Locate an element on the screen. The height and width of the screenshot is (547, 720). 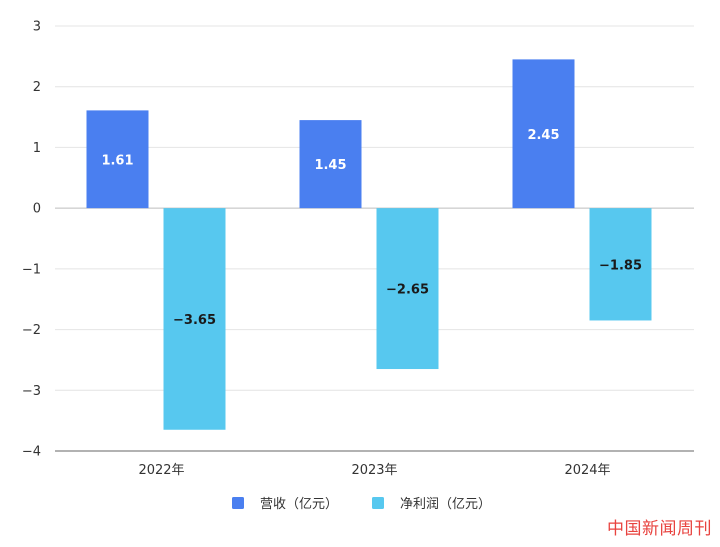
y-tick-label: −4 is located at coordinates (31, 452).